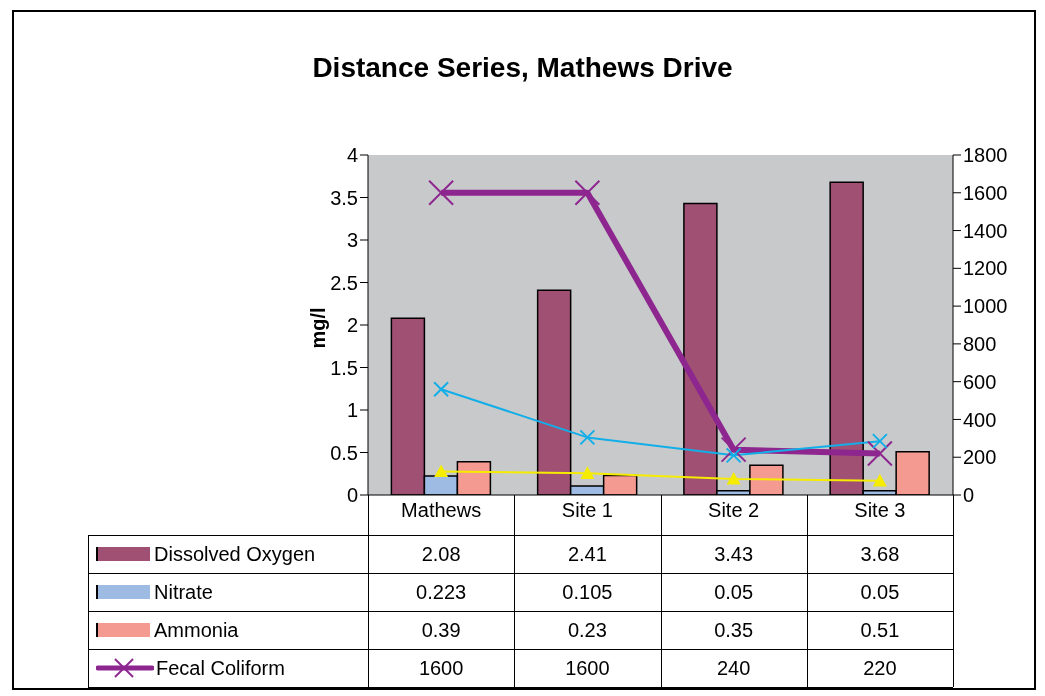 The height and width of the screenshot is (696, 1045). Describe the element at coordinates (980, 457) in the screenshot. I see `y2-tick-label: 200` at that location.